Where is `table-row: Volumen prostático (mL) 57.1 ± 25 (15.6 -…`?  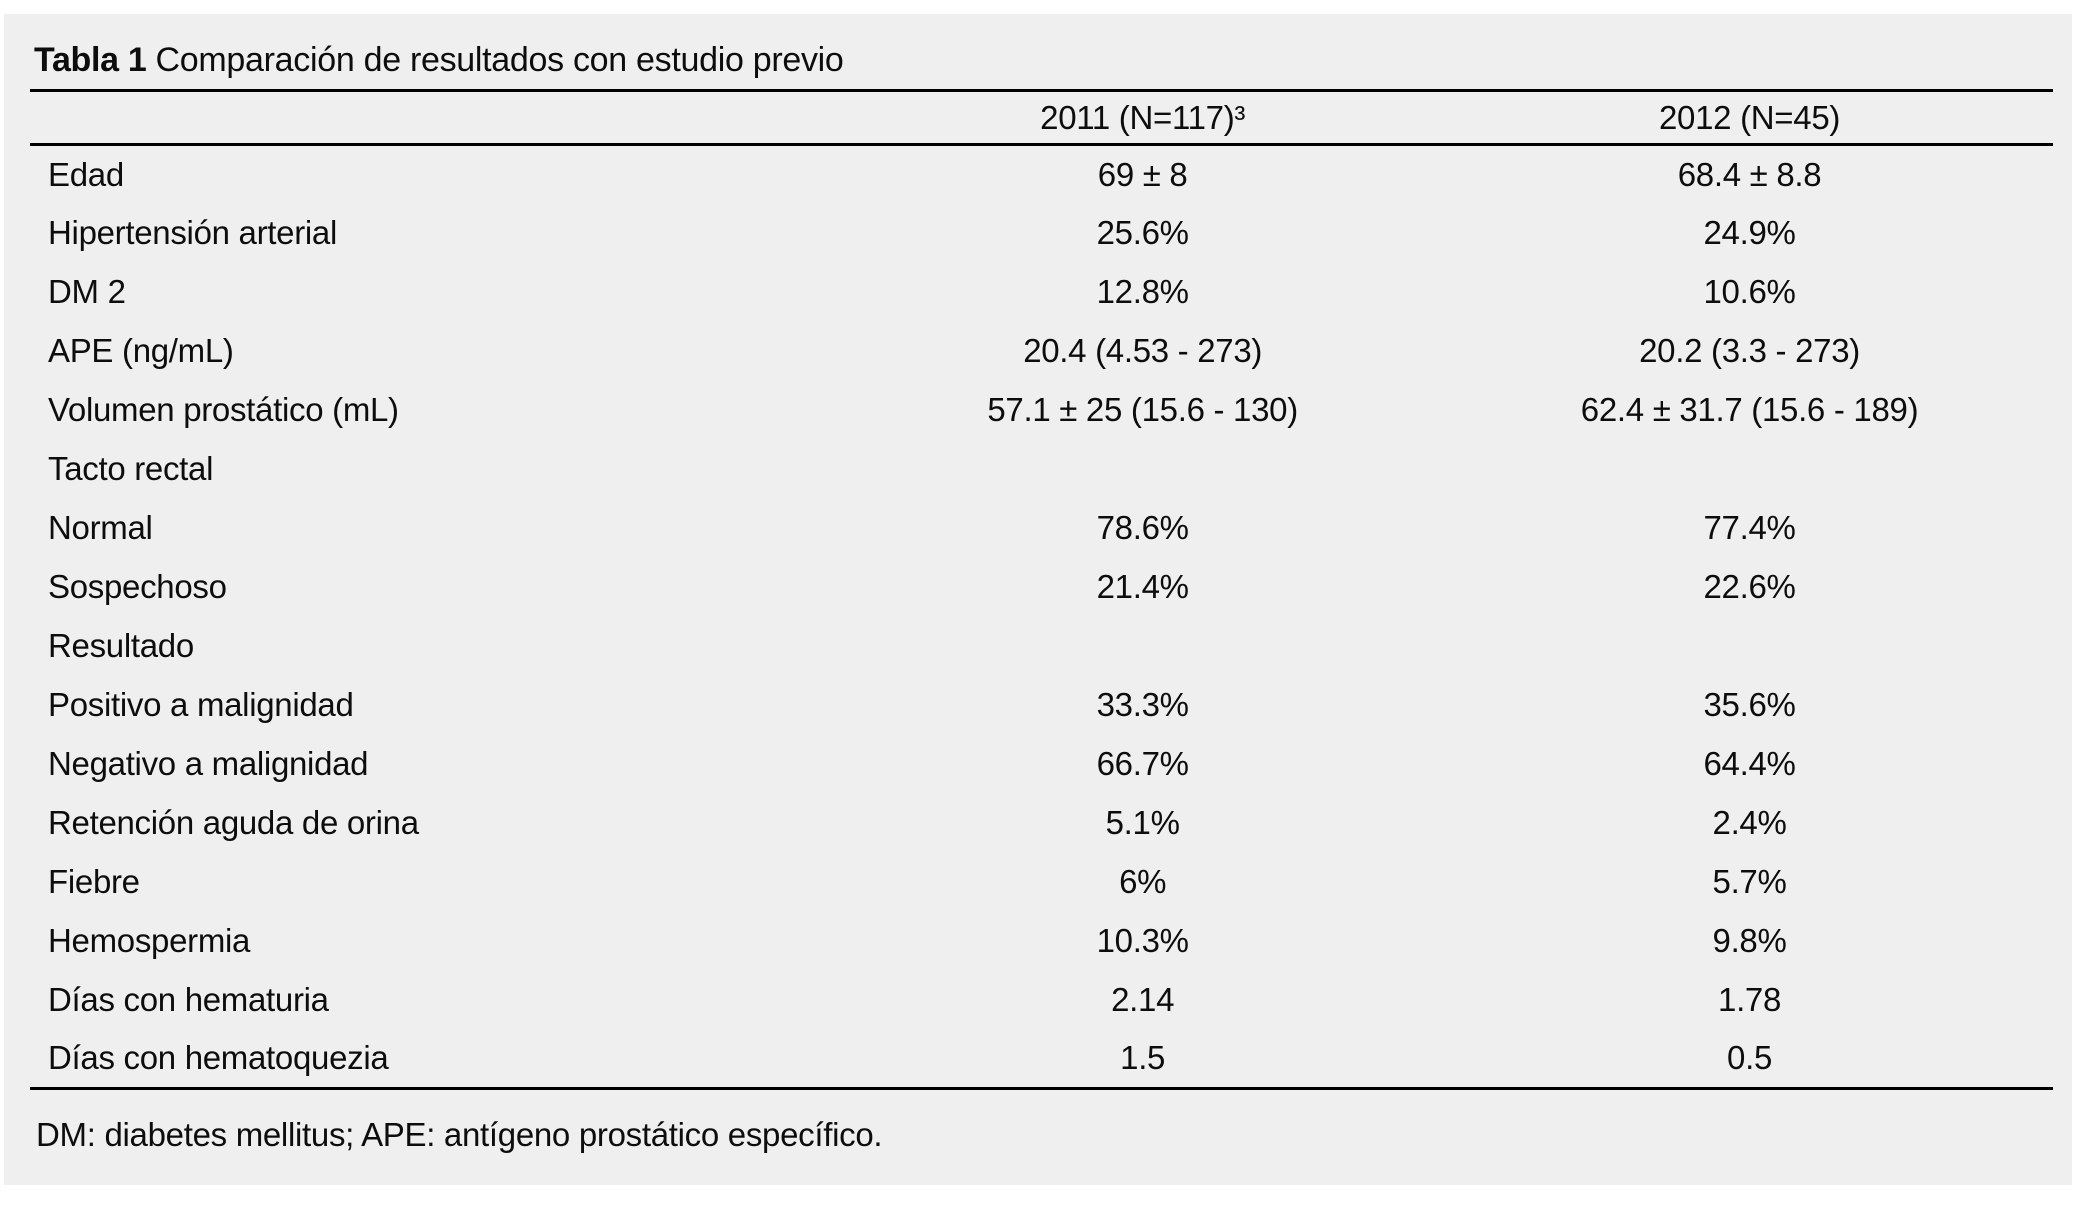
table-row: Volumen prostático (mL) 57.1 ± 25 (15.6 -… is located at coordinates (1041, 410).